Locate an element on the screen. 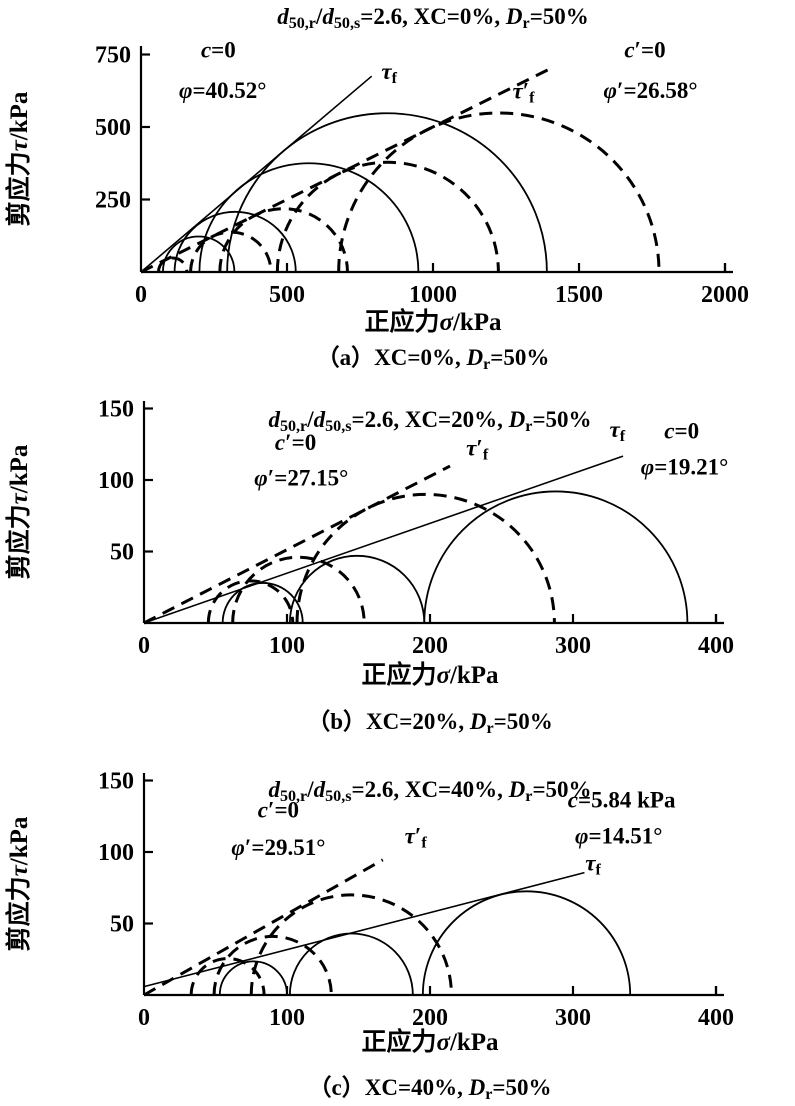  svg-text: φ′=27.15° is located at coordinates (301, 478).